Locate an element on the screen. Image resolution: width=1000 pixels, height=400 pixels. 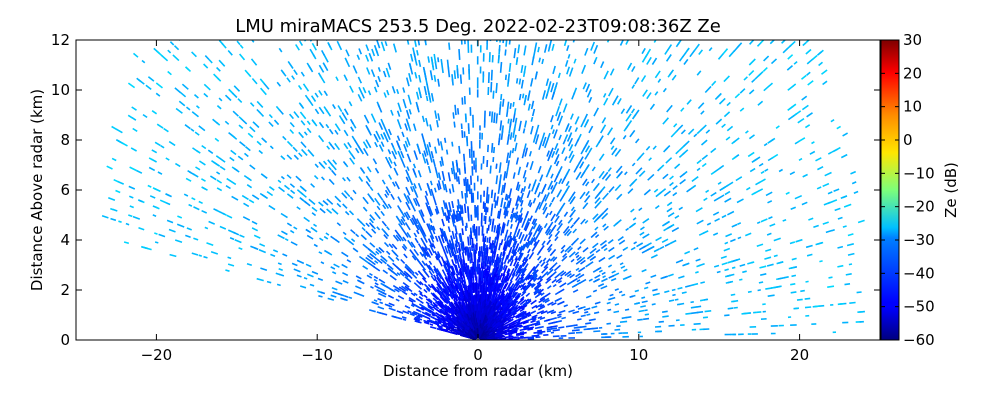
colorbar-label: Ze (dB) is located at coordinates (951, 190).